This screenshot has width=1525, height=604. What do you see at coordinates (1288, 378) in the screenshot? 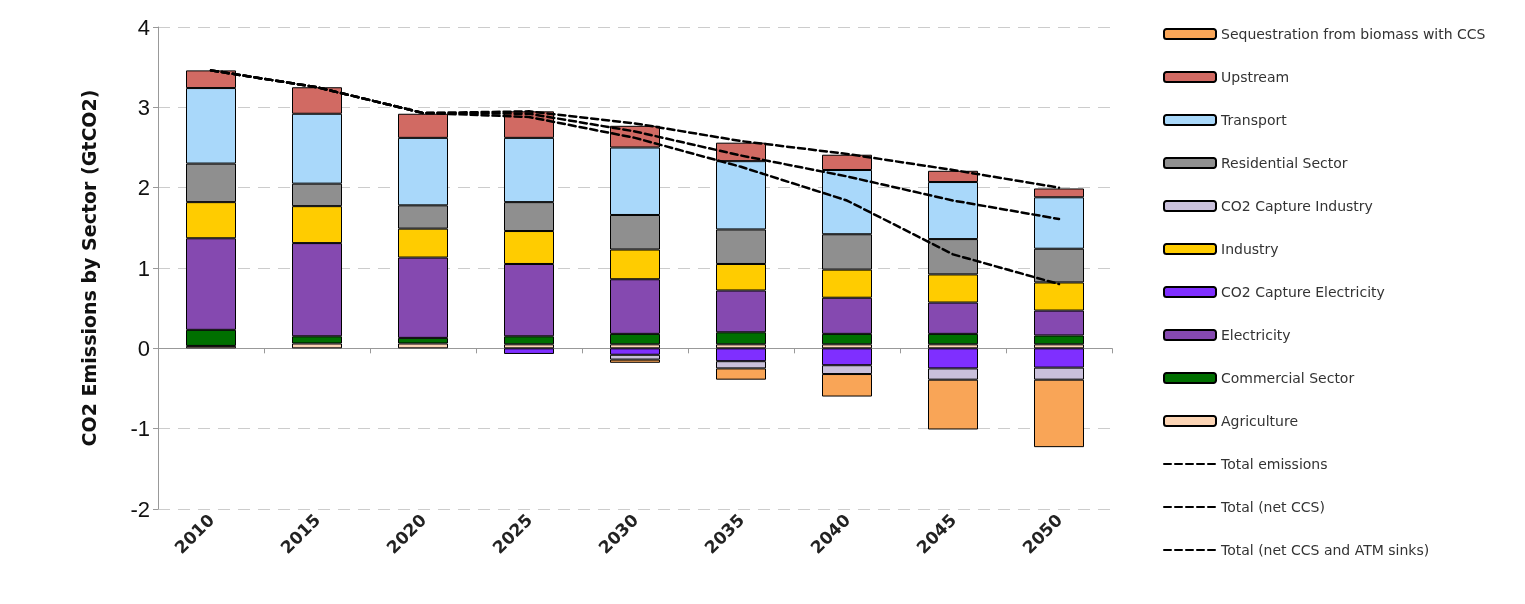
I see `legend-label: Commercial Sector` at bounding box center [1288, 378].